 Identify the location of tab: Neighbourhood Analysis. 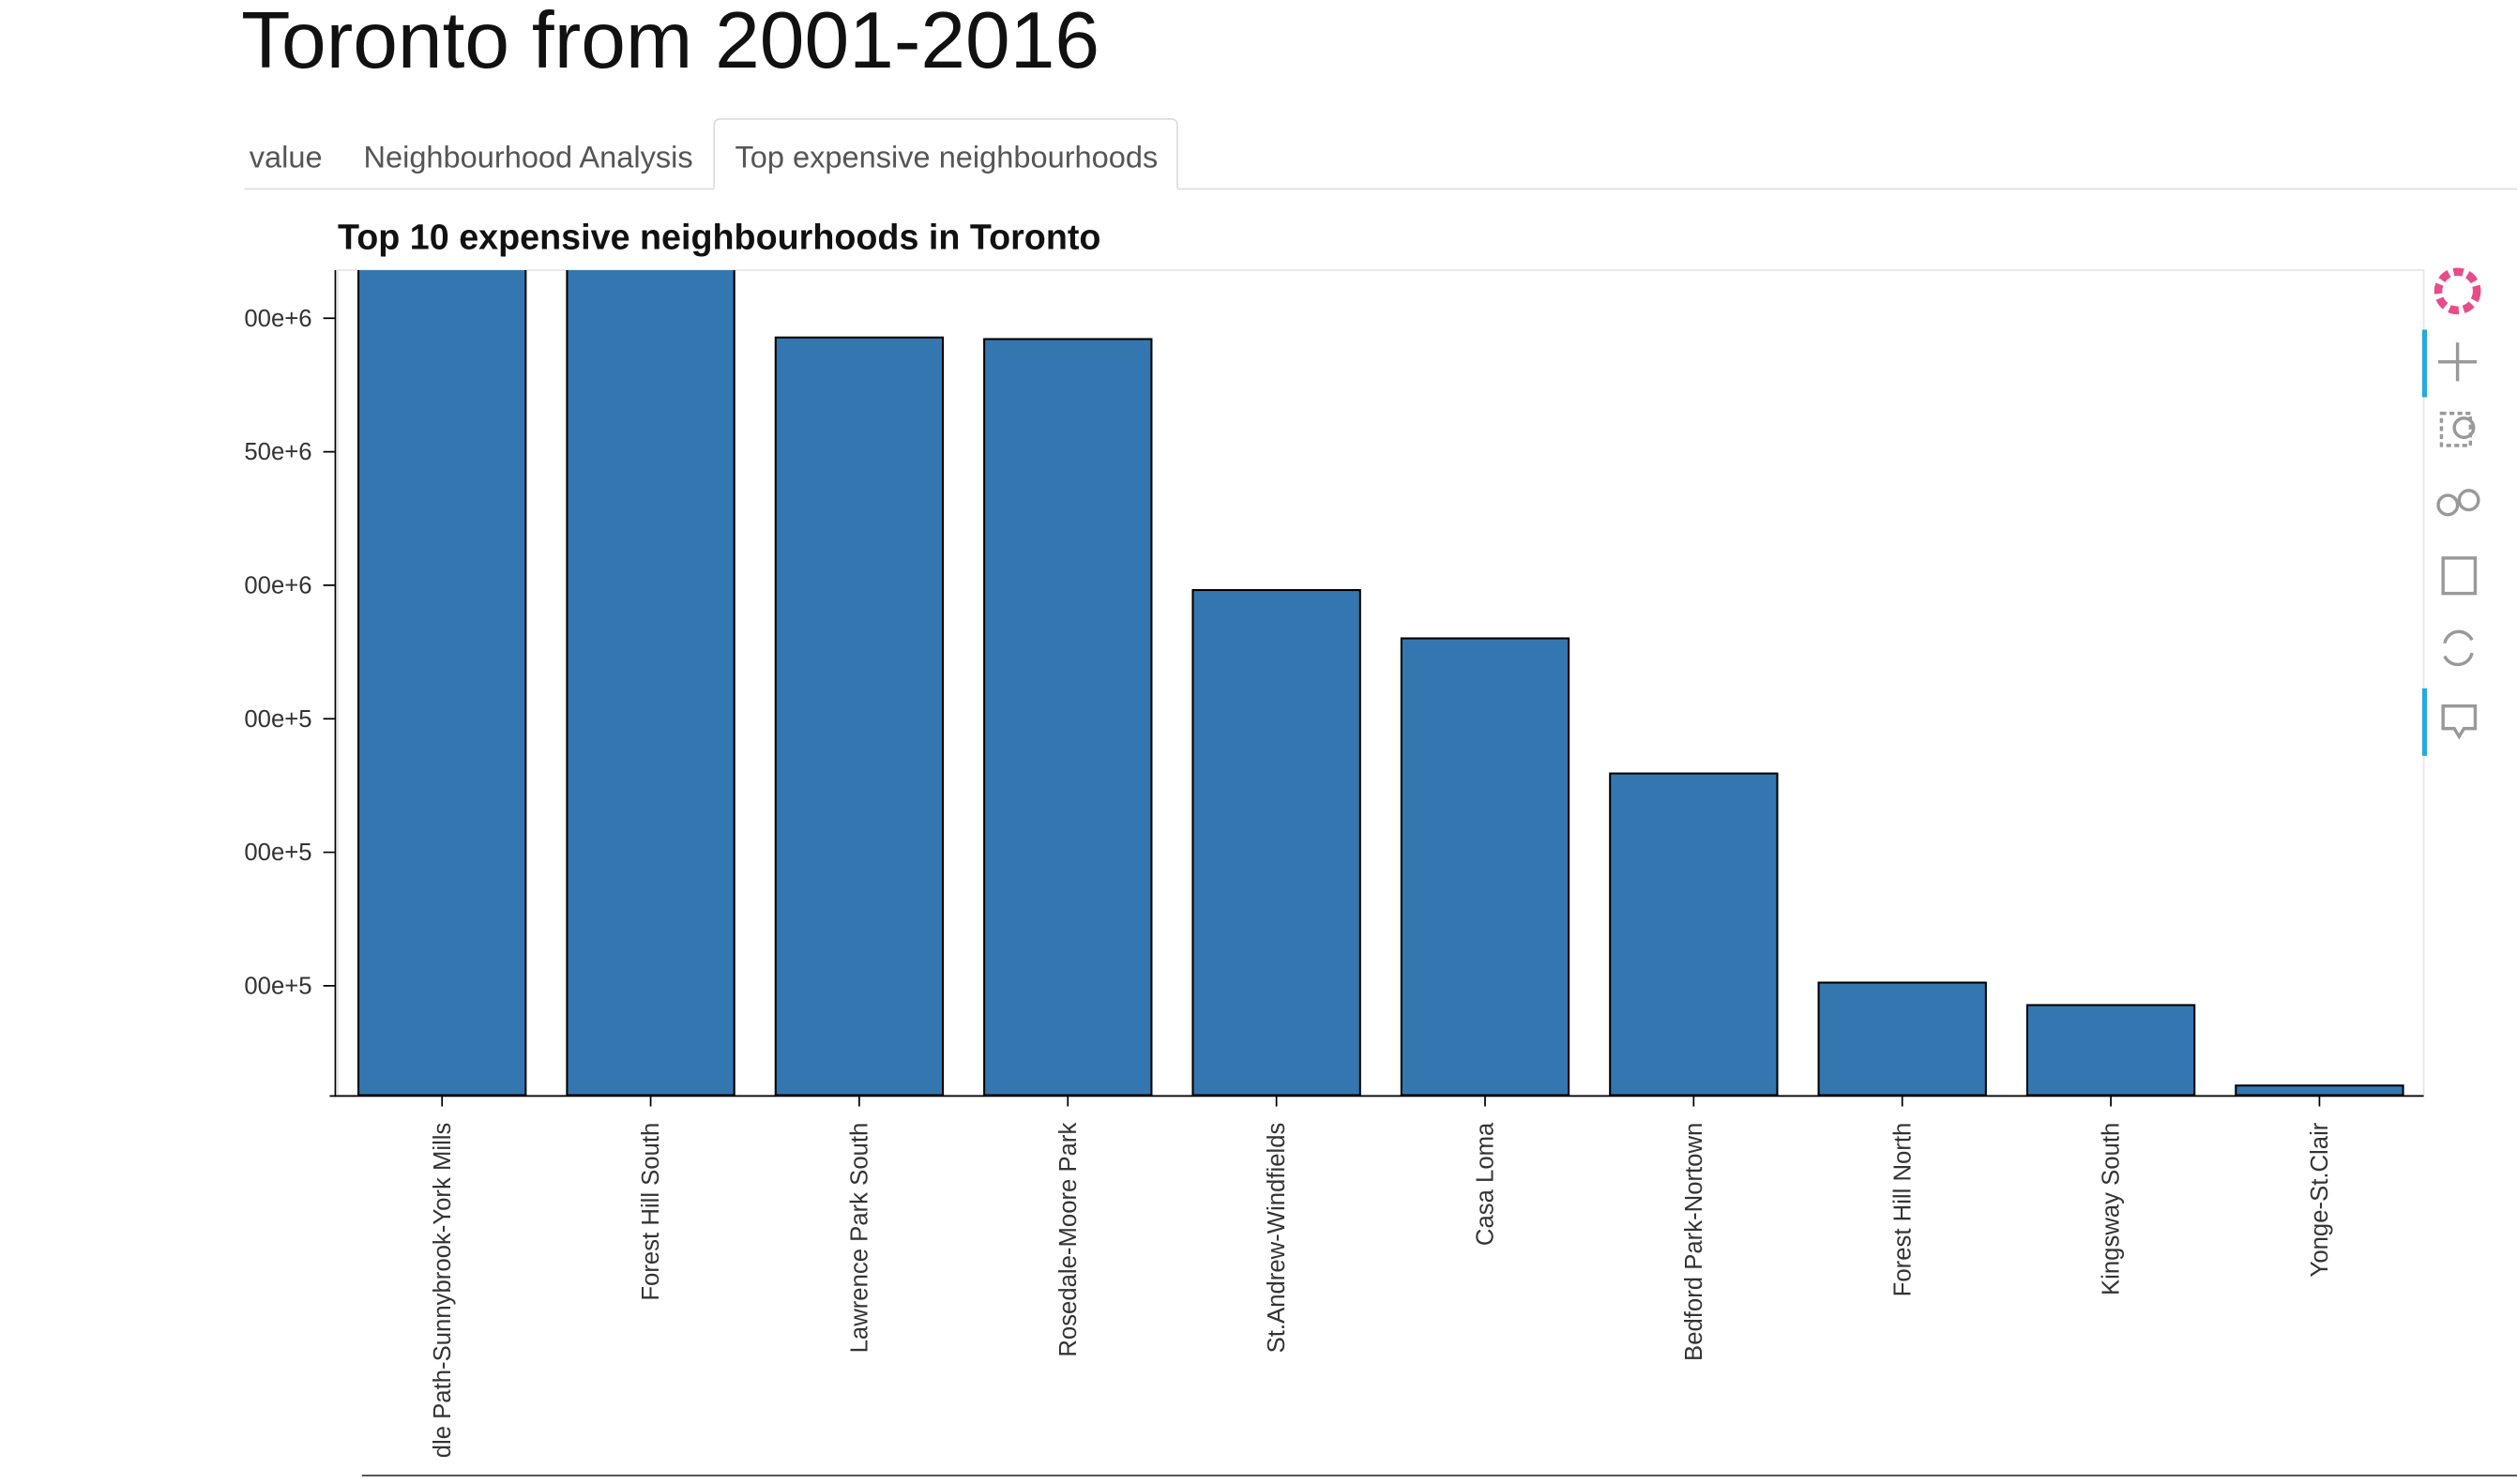
(527, 157).